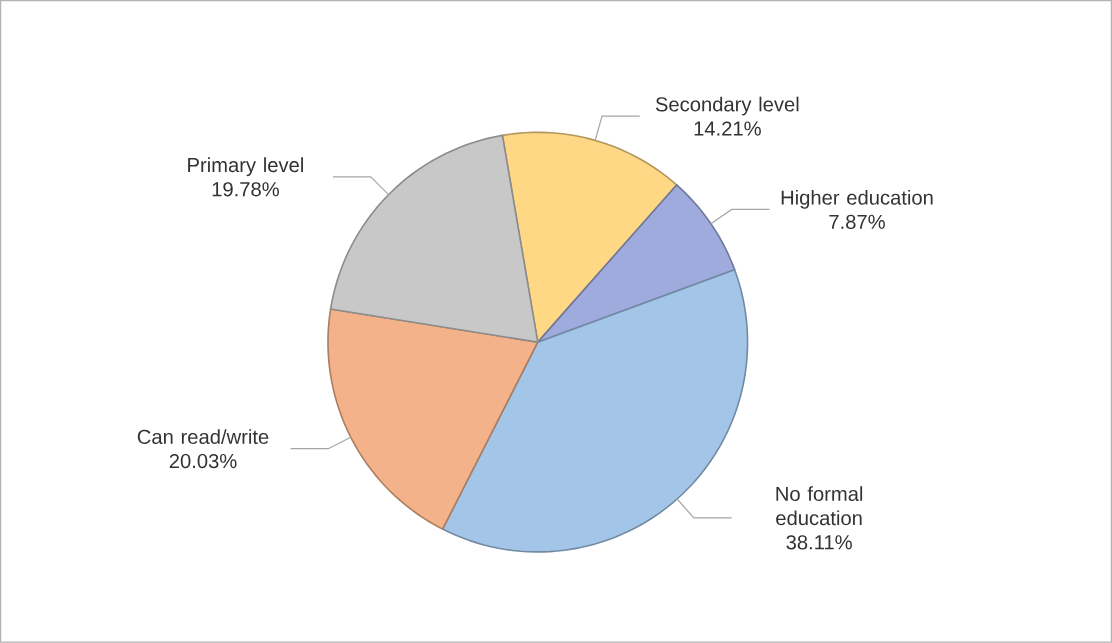 The image size is (1112, 643). I want to click on data-label: 20.03%, so click(203, 461).